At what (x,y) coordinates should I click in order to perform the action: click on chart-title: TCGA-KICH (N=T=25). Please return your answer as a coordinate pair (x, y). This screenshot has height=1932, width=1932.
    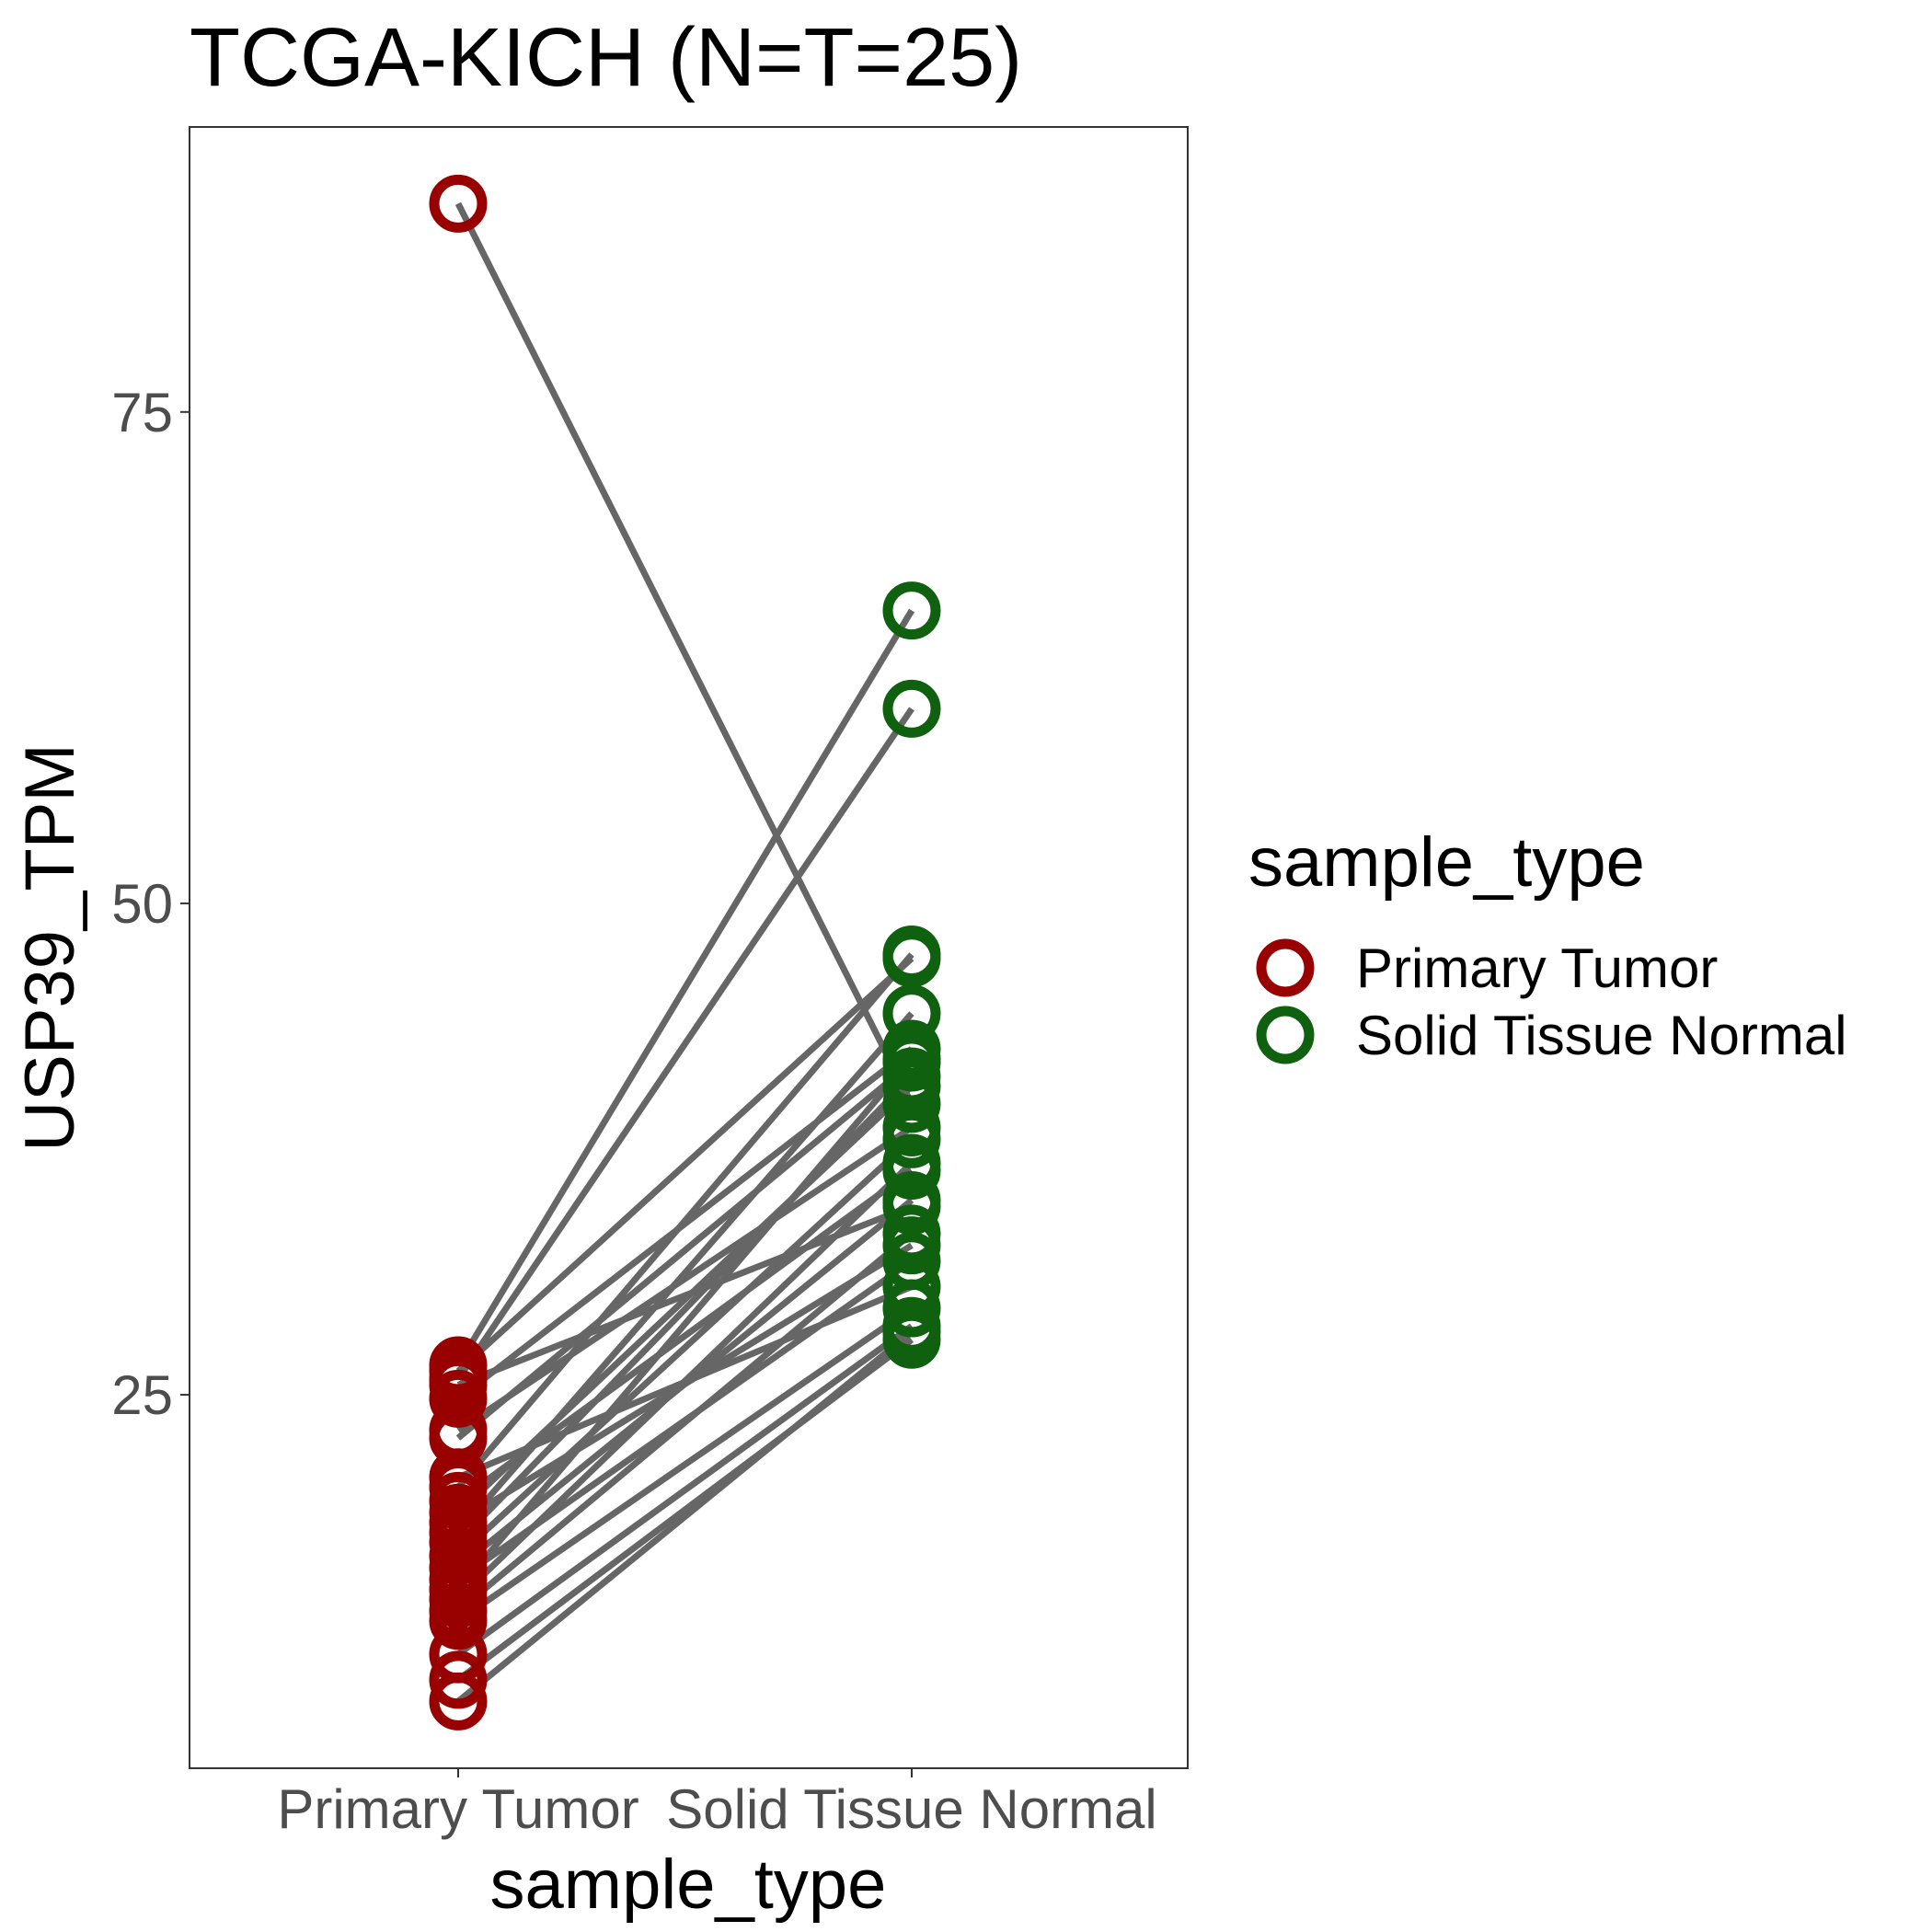
    Looking at the image, I should click on (606, 58).